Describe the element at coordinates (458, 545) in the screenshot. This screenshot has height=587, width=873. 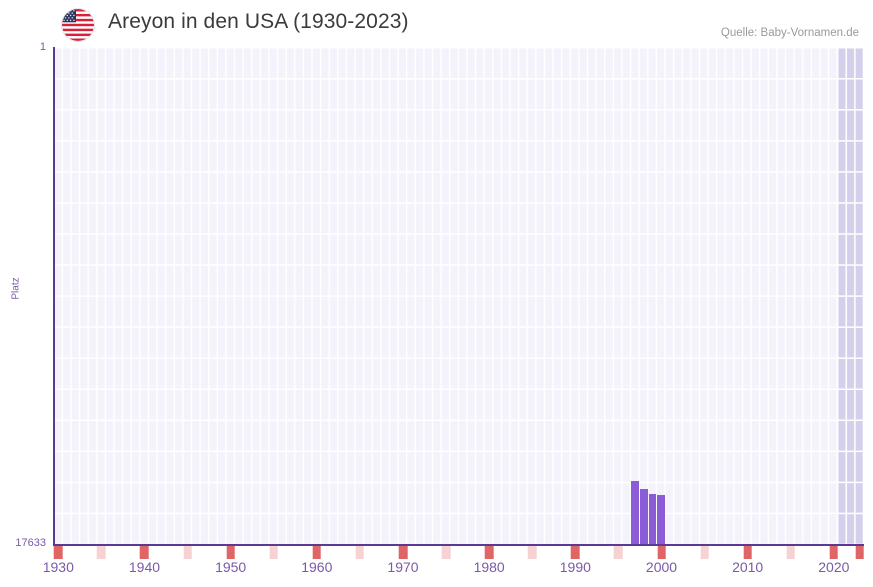
I see `x-axis-line` at that location.